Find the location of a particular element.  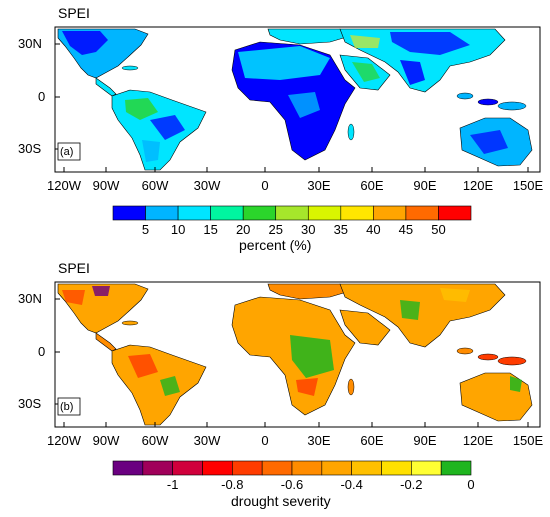

panel-a-lon-tick: 120E is located at coordinates (478, 185).